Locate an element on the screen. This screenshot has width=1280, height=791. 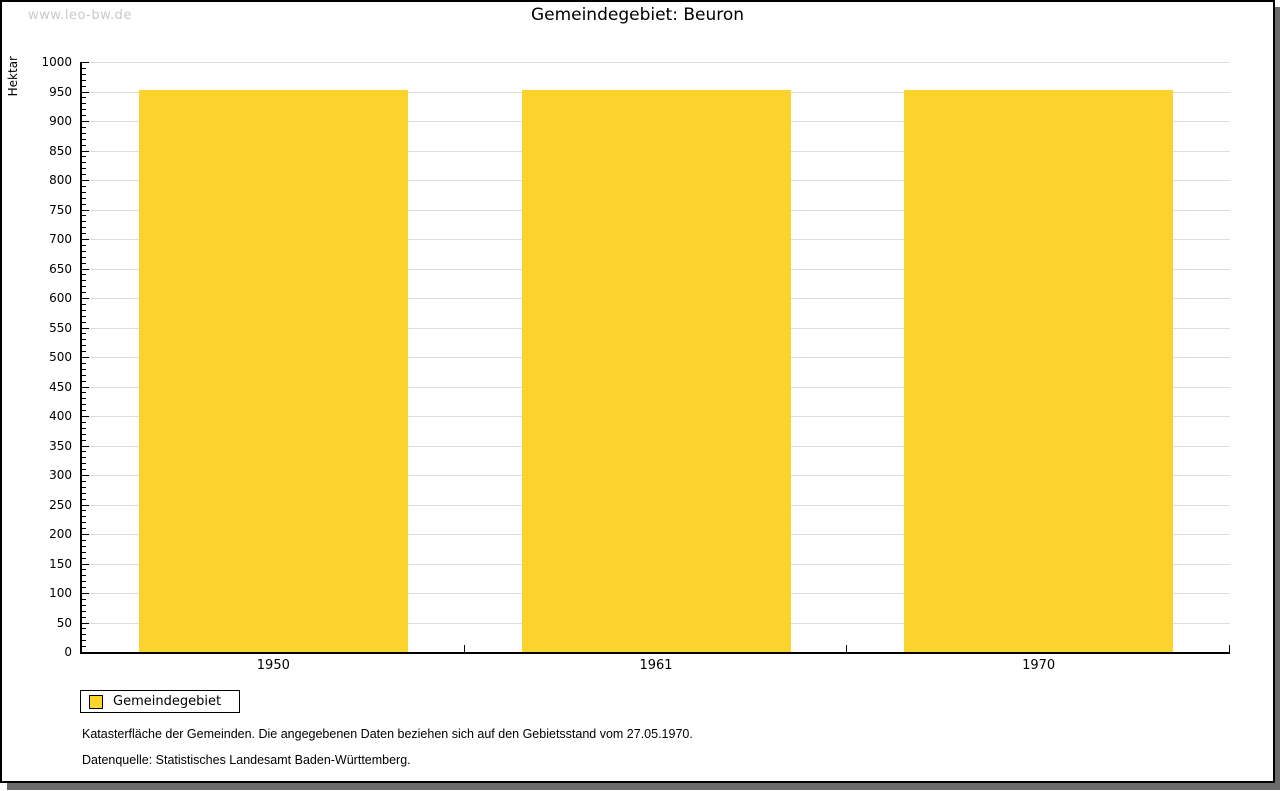
gridline is located at coordinates (656, 62).